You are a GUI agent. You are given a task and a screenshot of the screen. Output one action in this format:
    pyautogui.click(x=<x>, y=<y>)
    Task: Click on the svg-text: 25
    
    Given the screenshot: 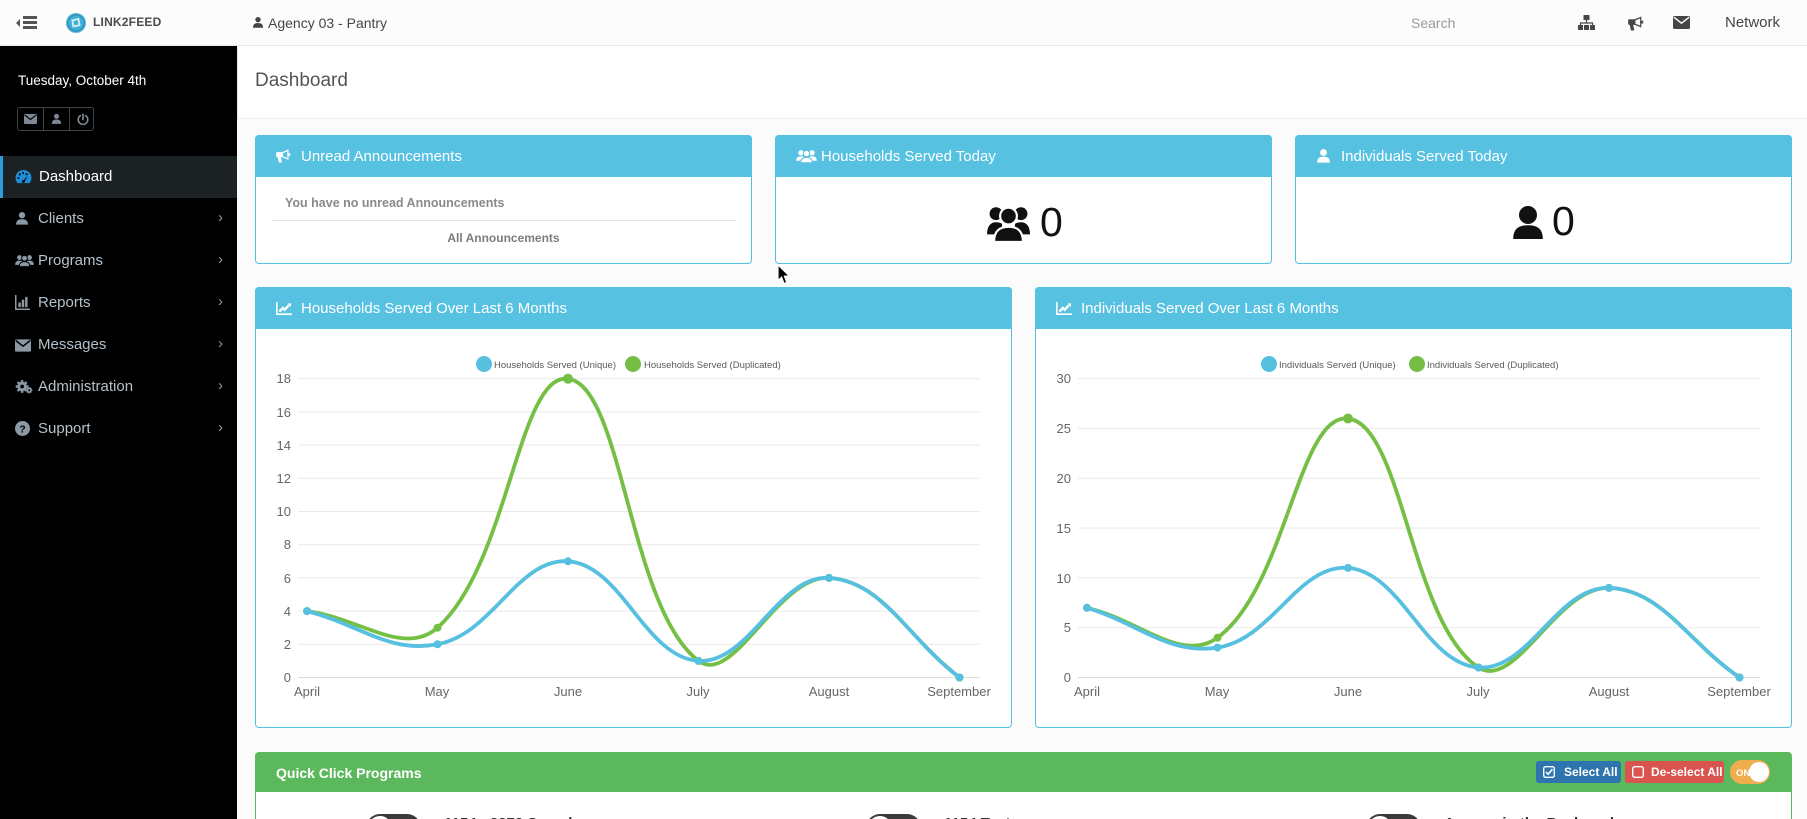 What is the action you would take?
    pyautogui.click(x=1064, y=428)
    